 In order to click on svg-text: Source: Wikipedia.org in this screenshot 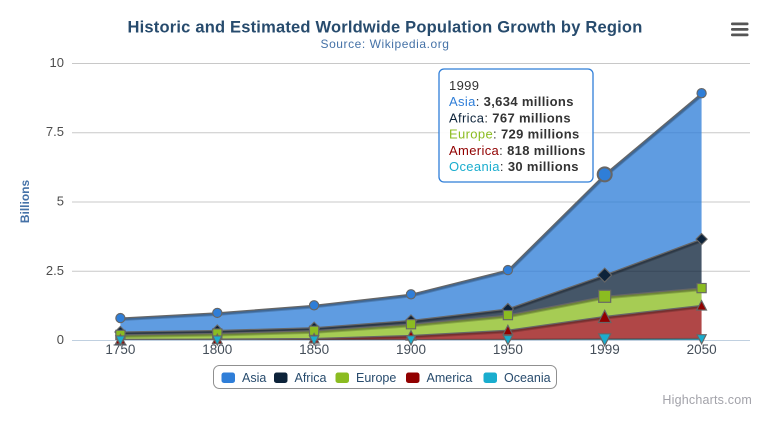, I will do `click(385, 44)`.